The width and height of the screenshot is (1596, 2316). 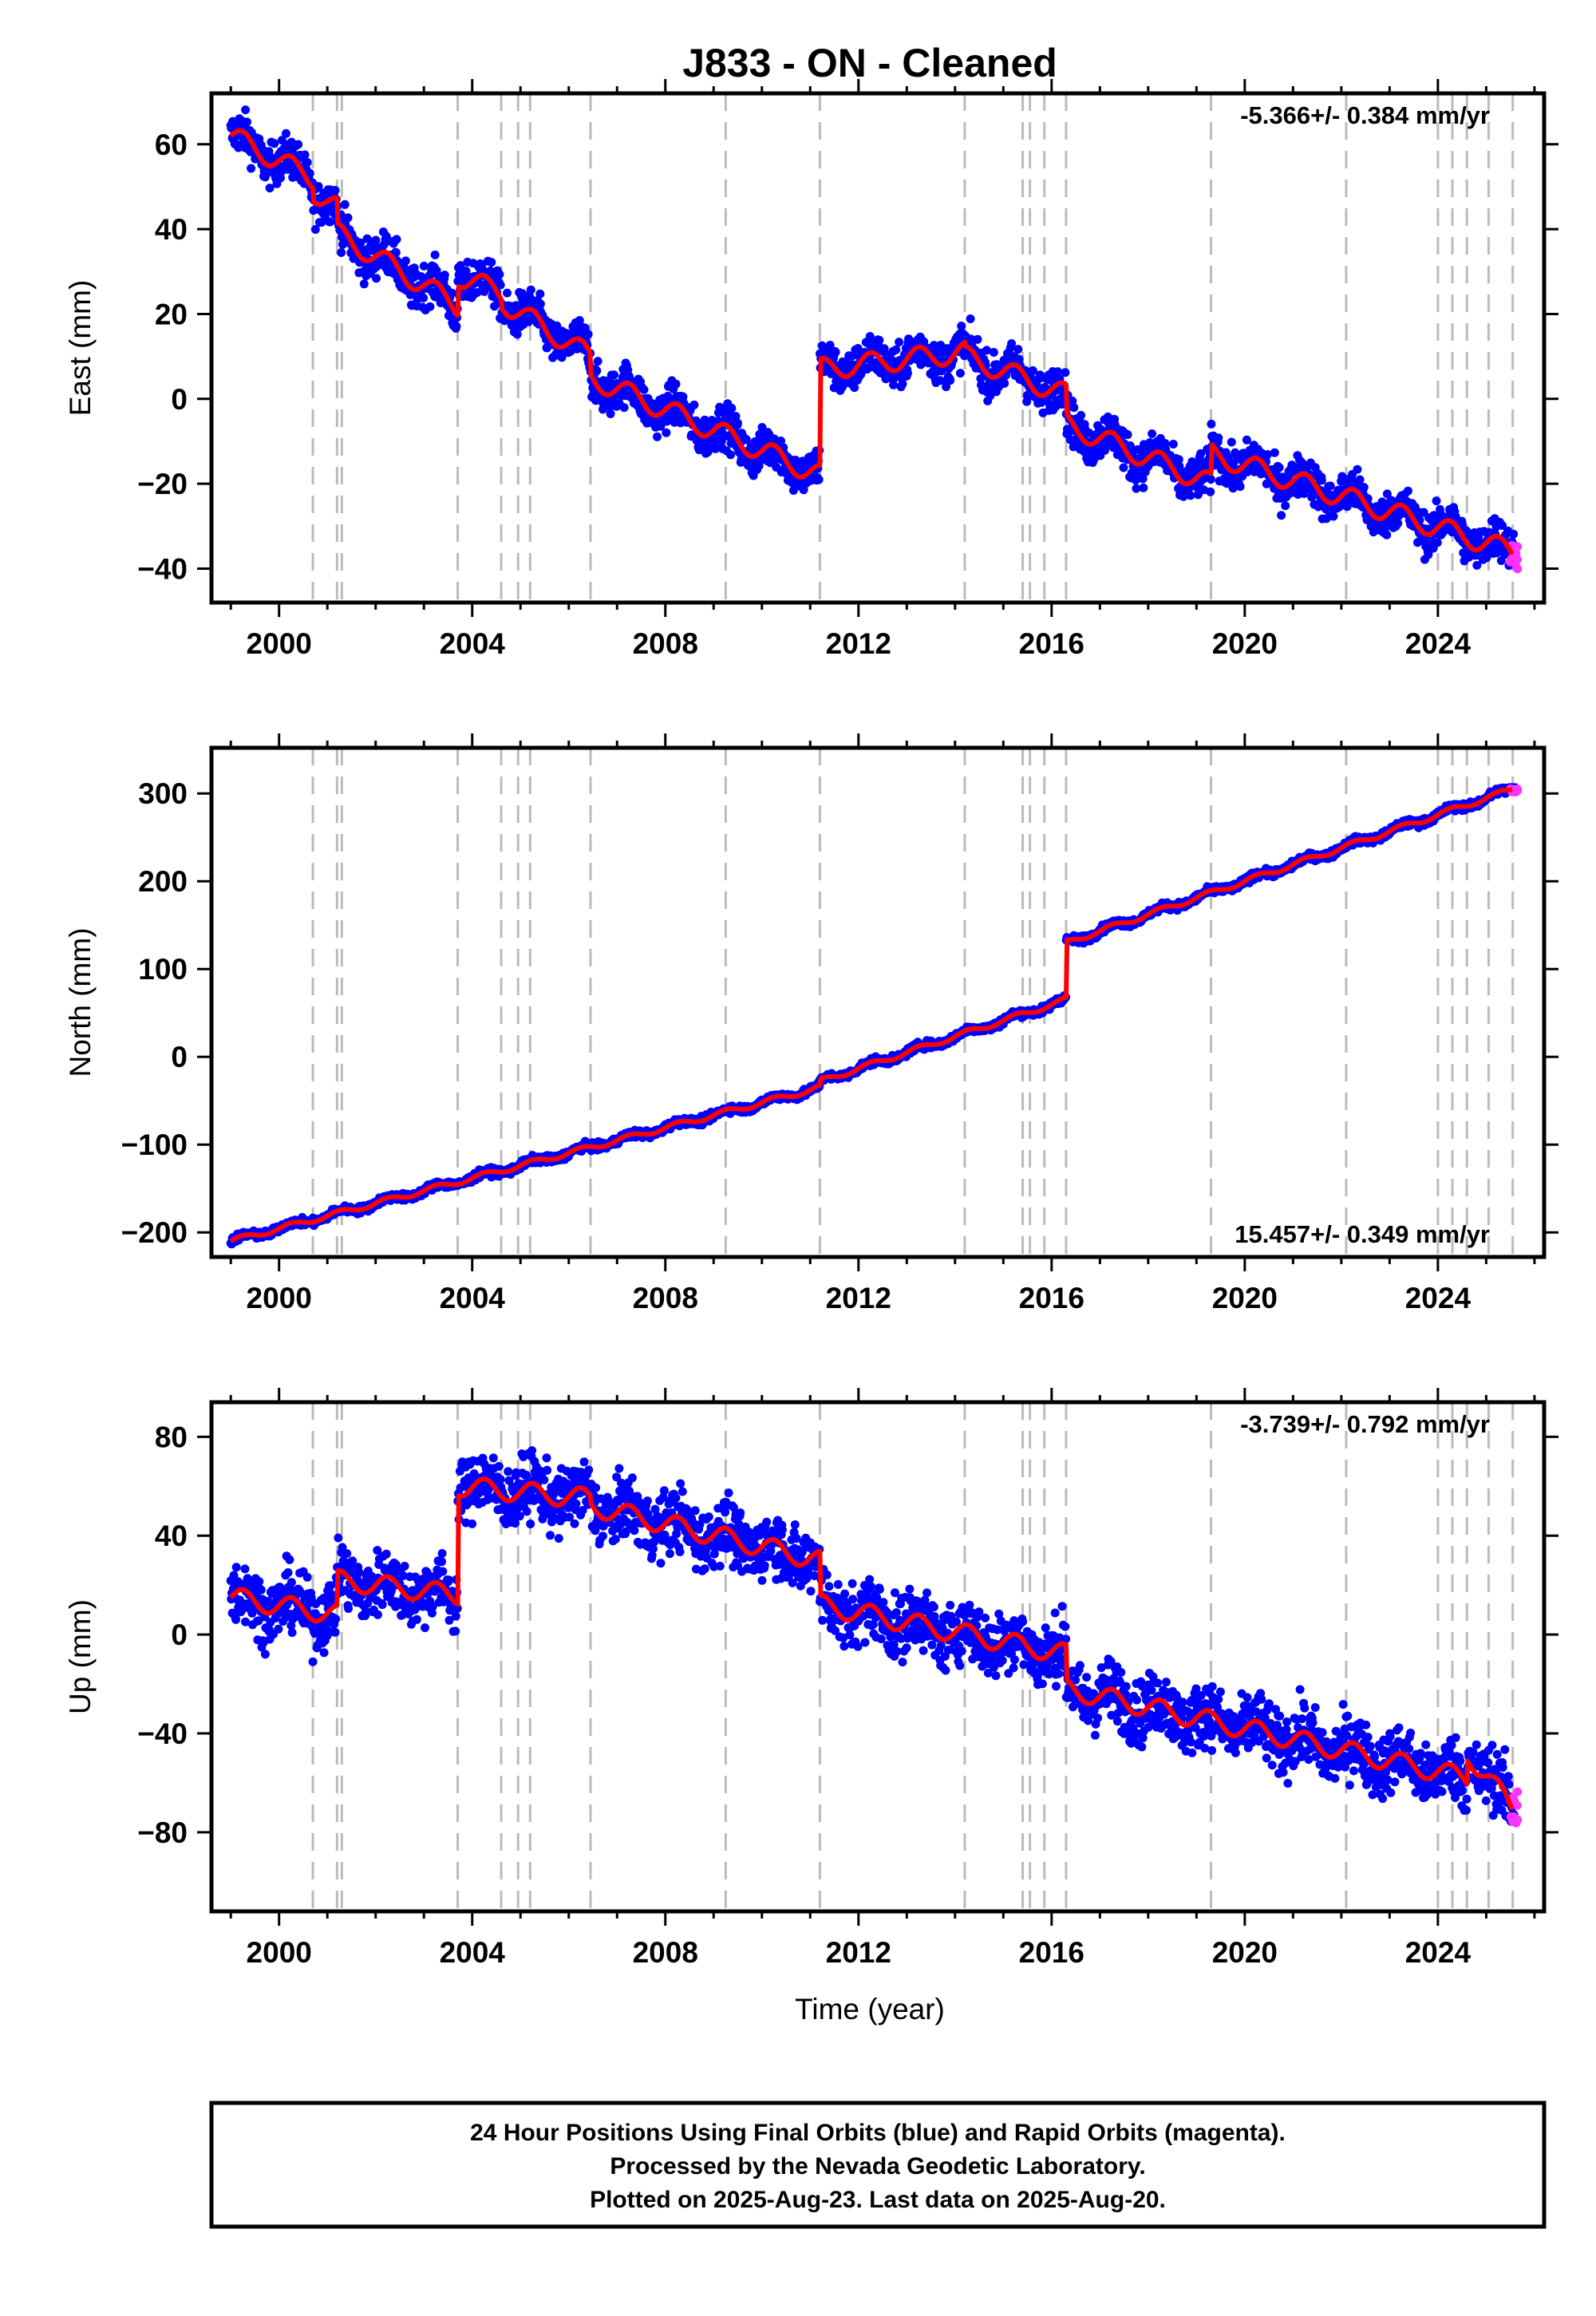 I want to click on y-tick-label: 0, so click(x=179, y=399).